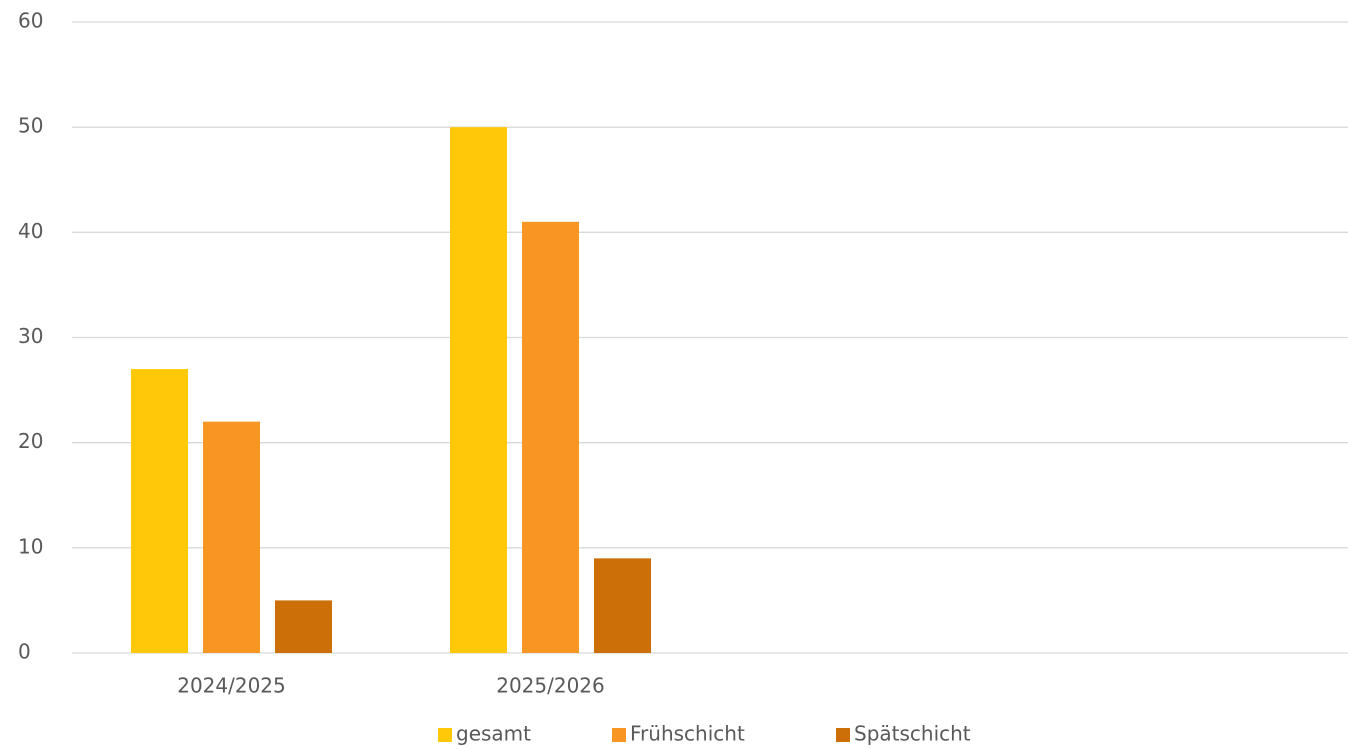 The image size is (1348, 749). I want to click on y-tick-label: 40, so click(30, 231).